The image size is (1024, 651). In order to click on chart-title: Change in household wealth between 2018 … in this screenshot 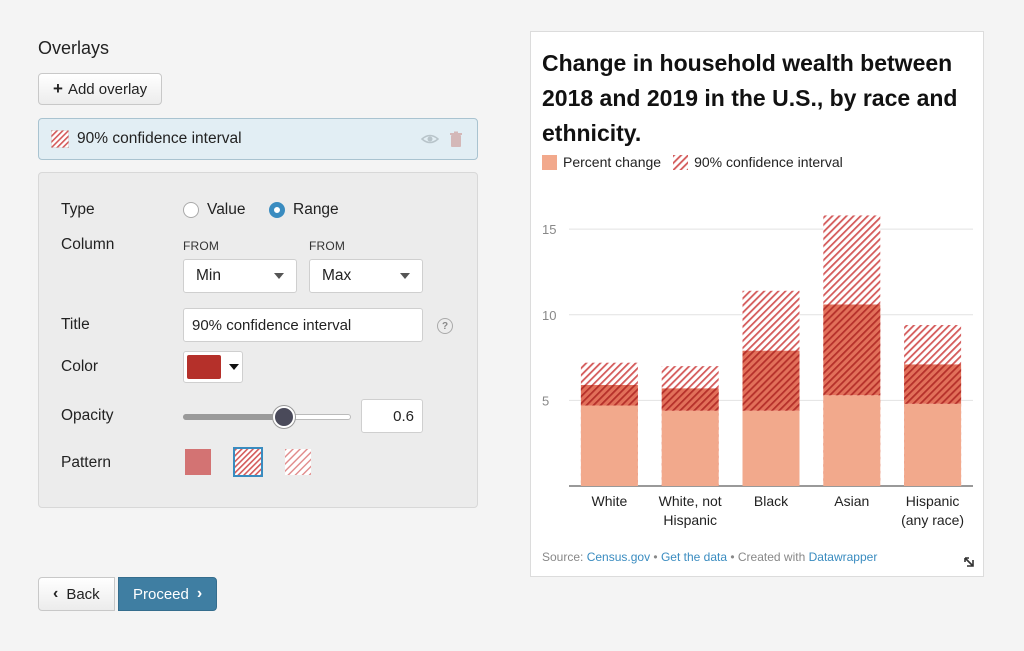, I will do `click(750, 98)`.